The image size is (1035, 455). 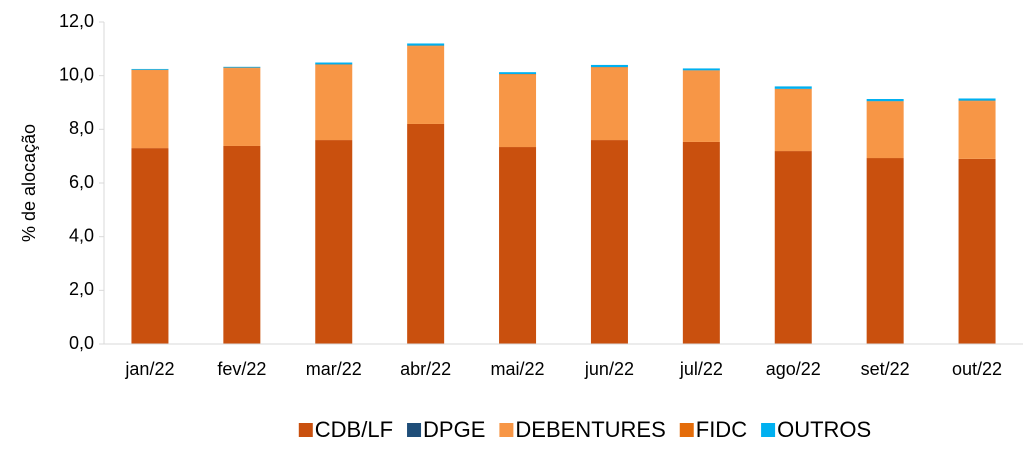 What do you see at coordinates (885, 369) in the screenshot?
I see `x-tick-label: set/22` at bounding box center [885, 369].